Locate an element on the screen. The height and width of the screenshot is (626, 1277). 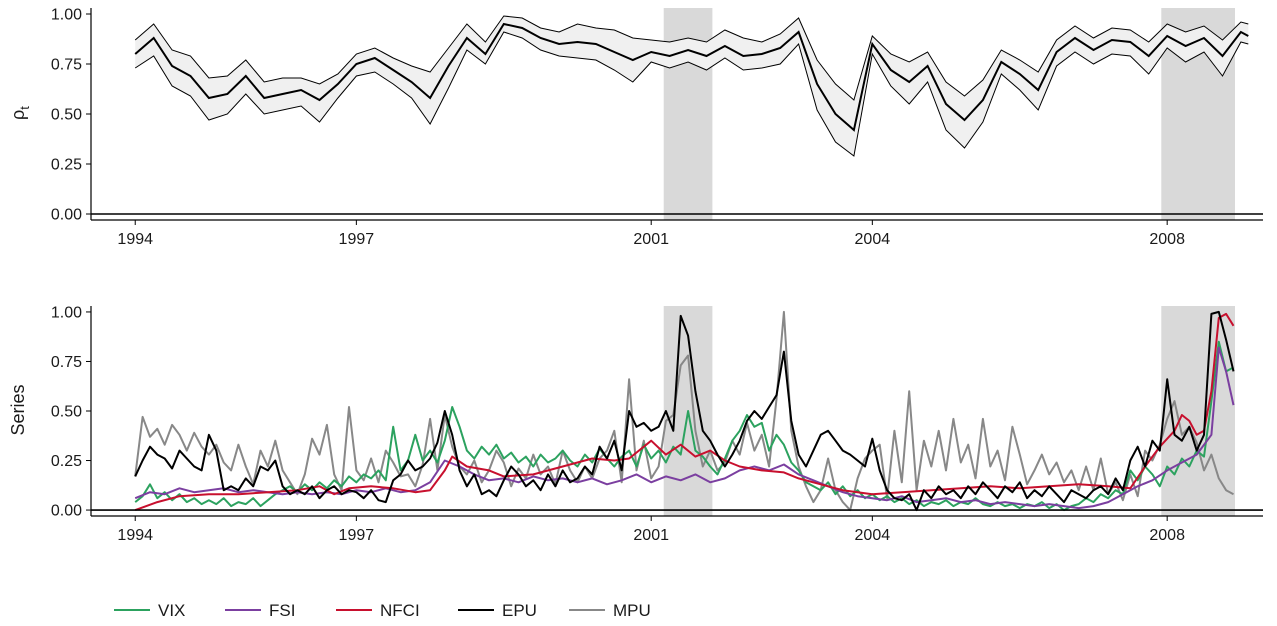
series-x-tick-label: 2004 is located at coordinates (873, 535).